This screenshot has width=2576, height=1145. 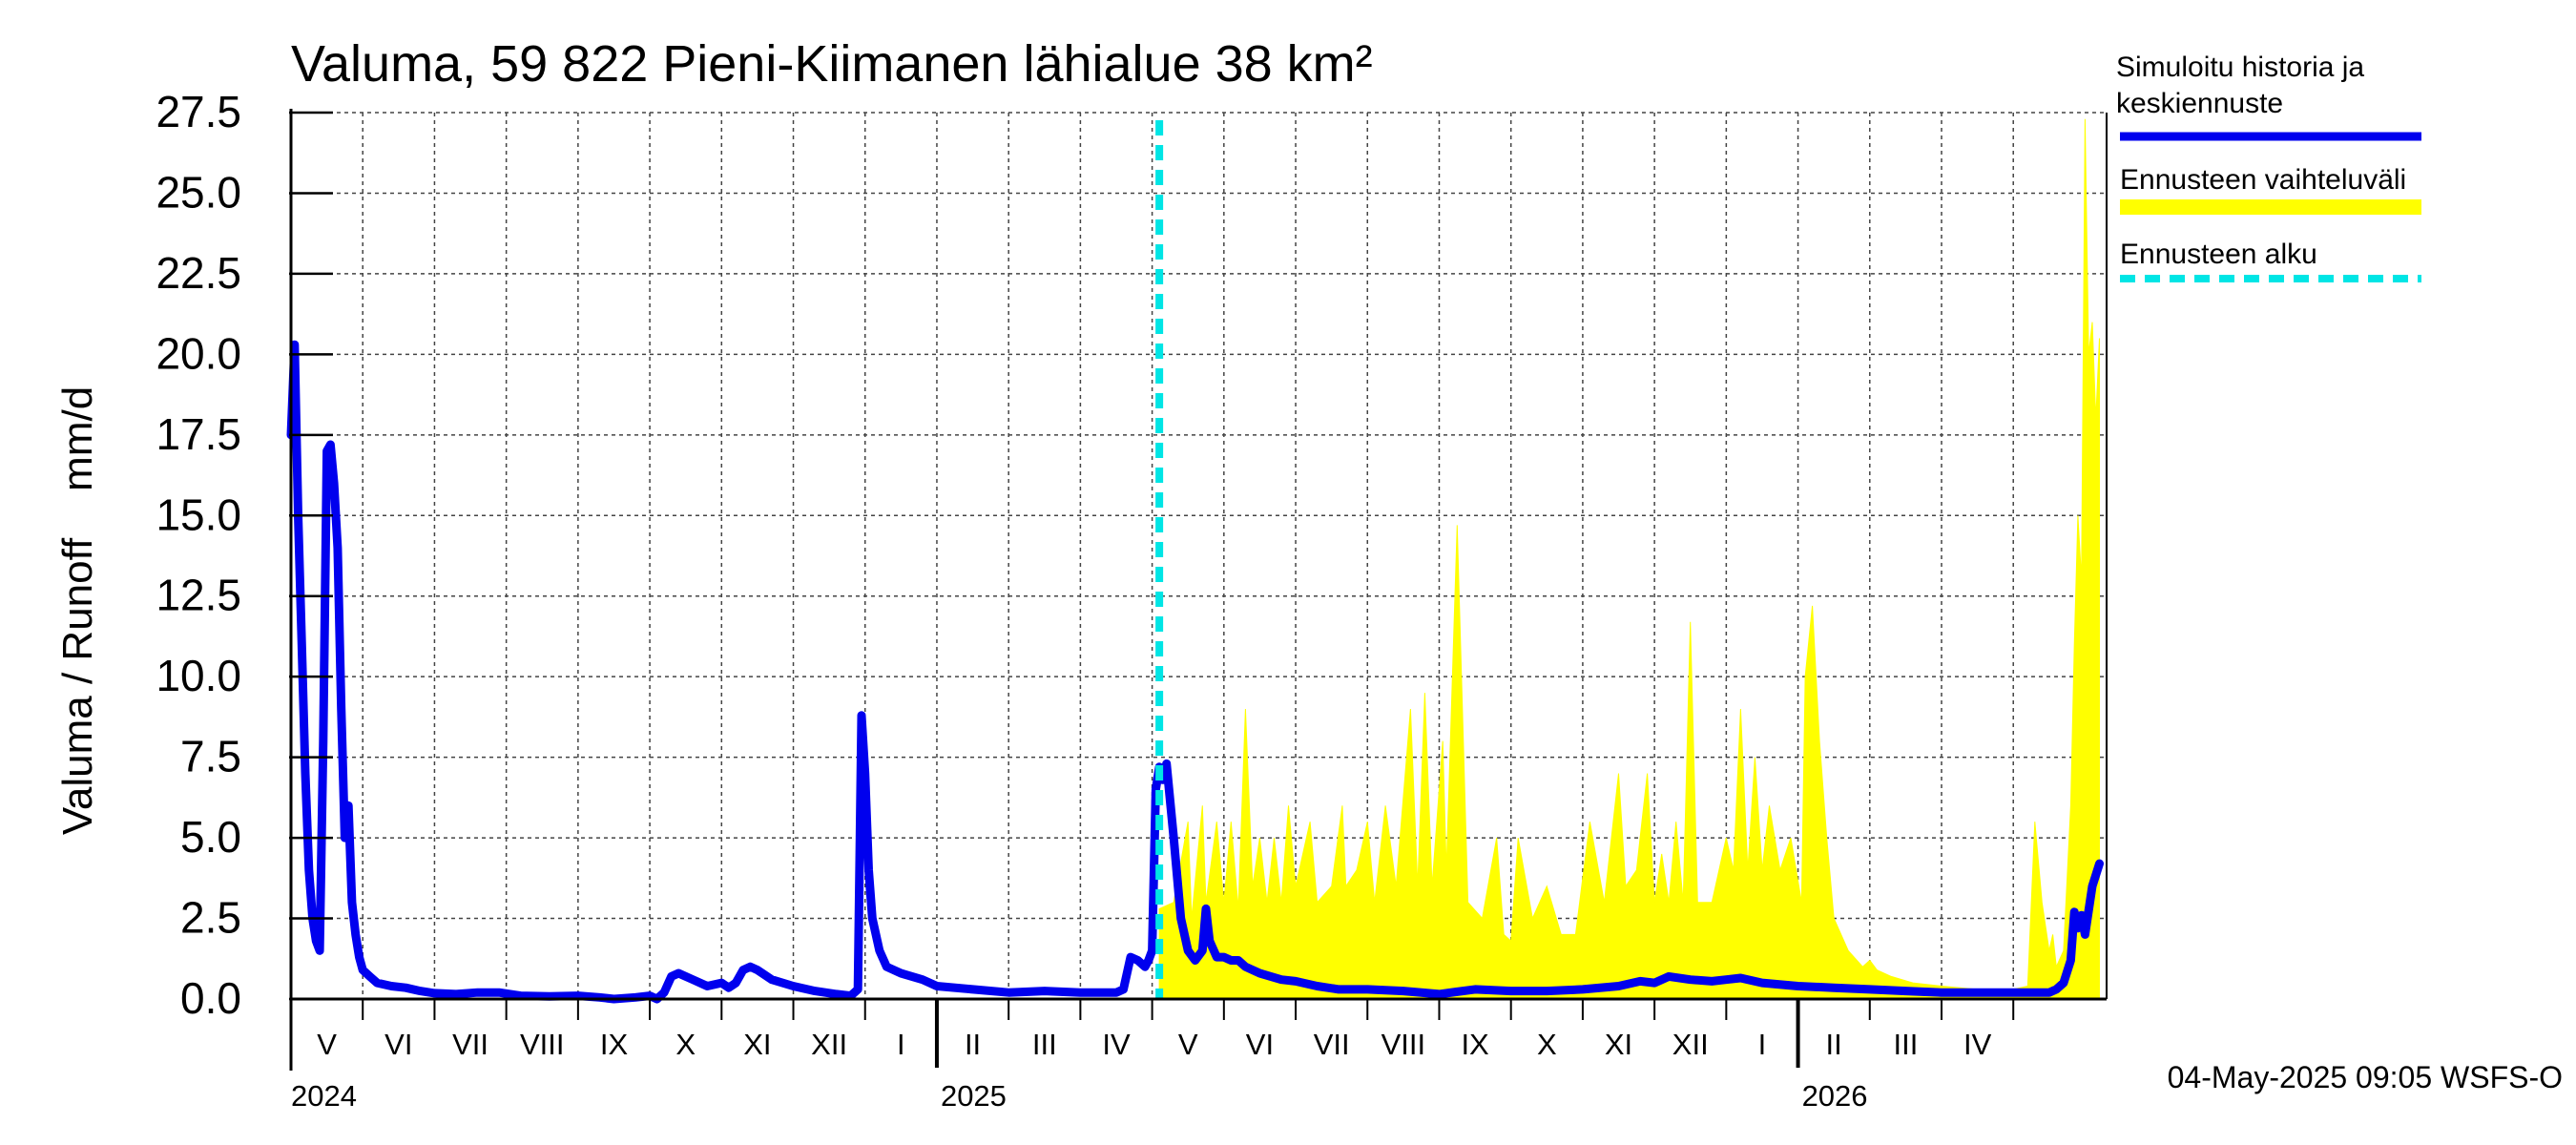 What do you see at coordinates (198, 353) in the screenshot?
I see `y-tick-label: 20.0` at bounding box center [198, 353].